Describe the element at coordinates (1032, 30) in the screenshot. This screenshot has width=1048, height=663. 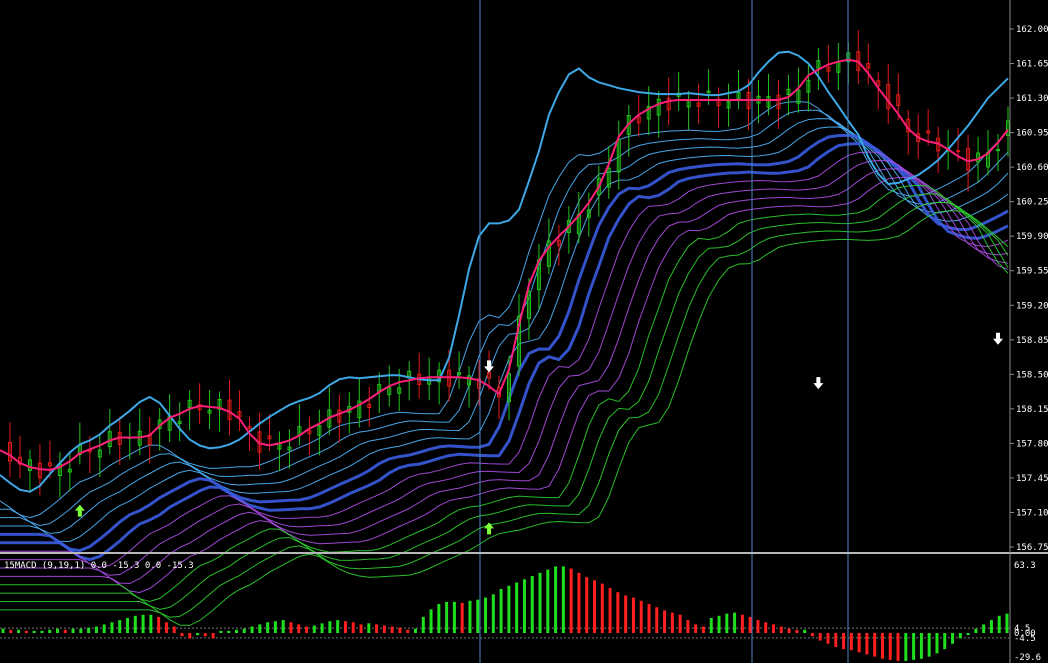
I see `price-tick-label: 162.00` at that location.